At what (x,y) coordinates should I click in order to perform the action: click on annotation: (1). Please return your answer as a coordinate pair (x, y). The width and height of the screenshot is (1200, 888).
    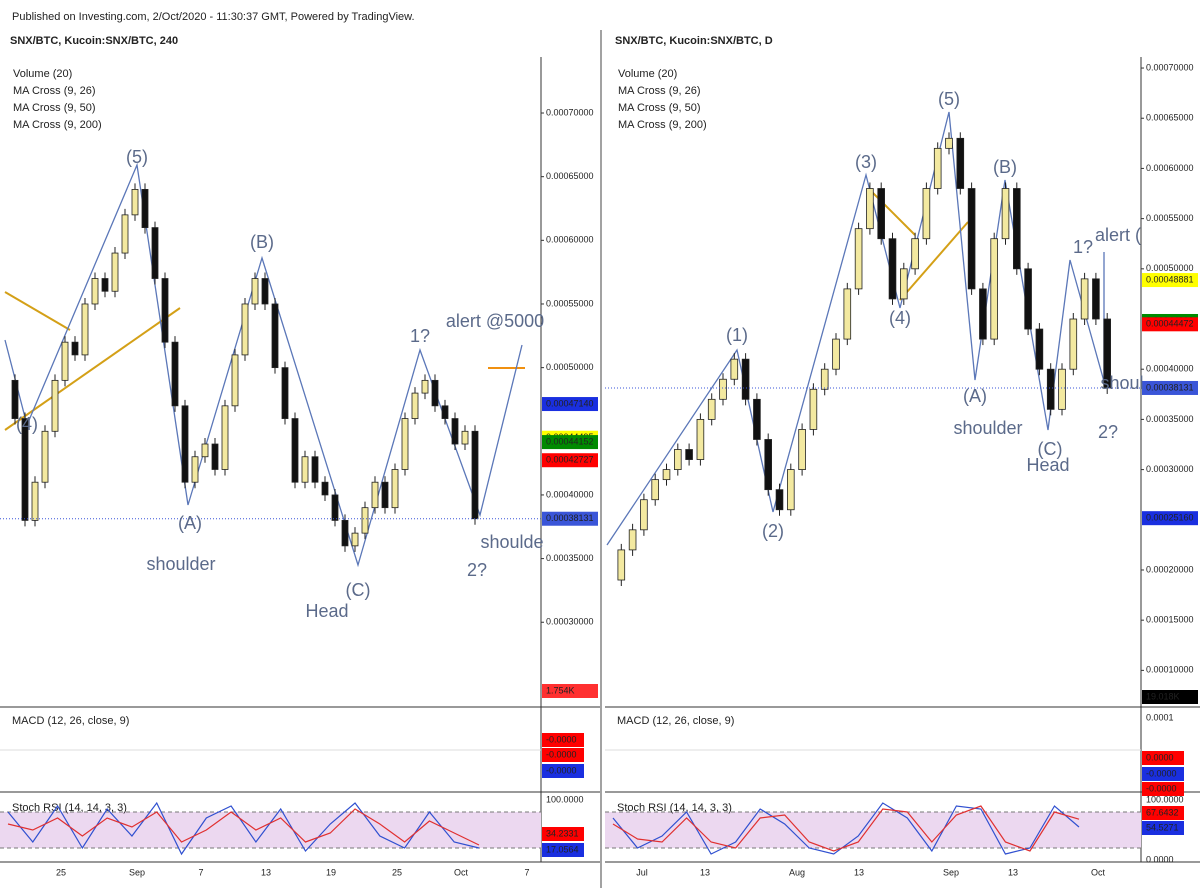
    Looking at the image, I should click on (737, 335).